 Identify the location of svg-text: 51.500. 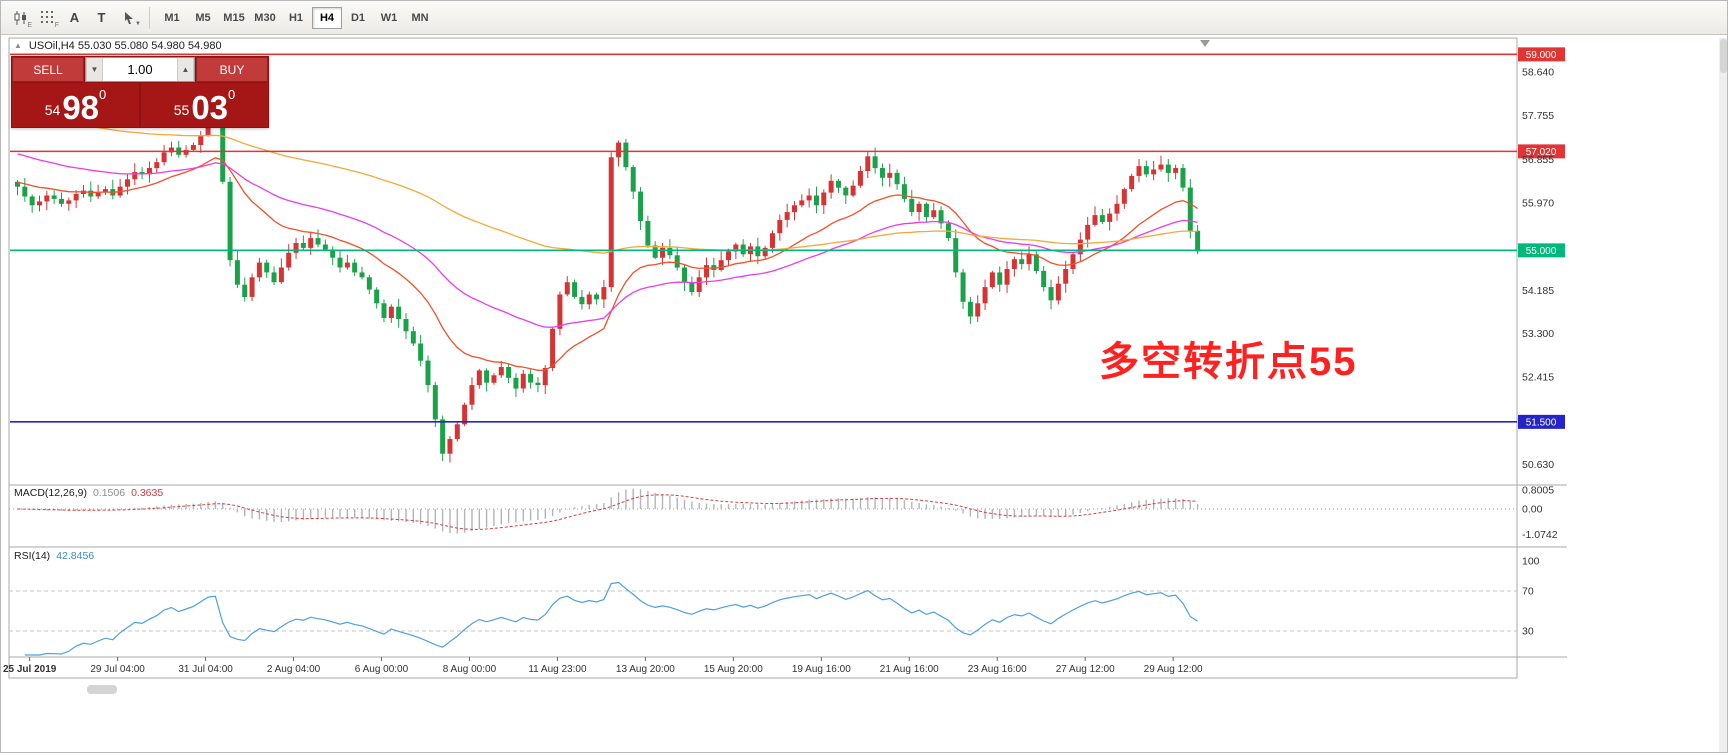
(1541, 422).